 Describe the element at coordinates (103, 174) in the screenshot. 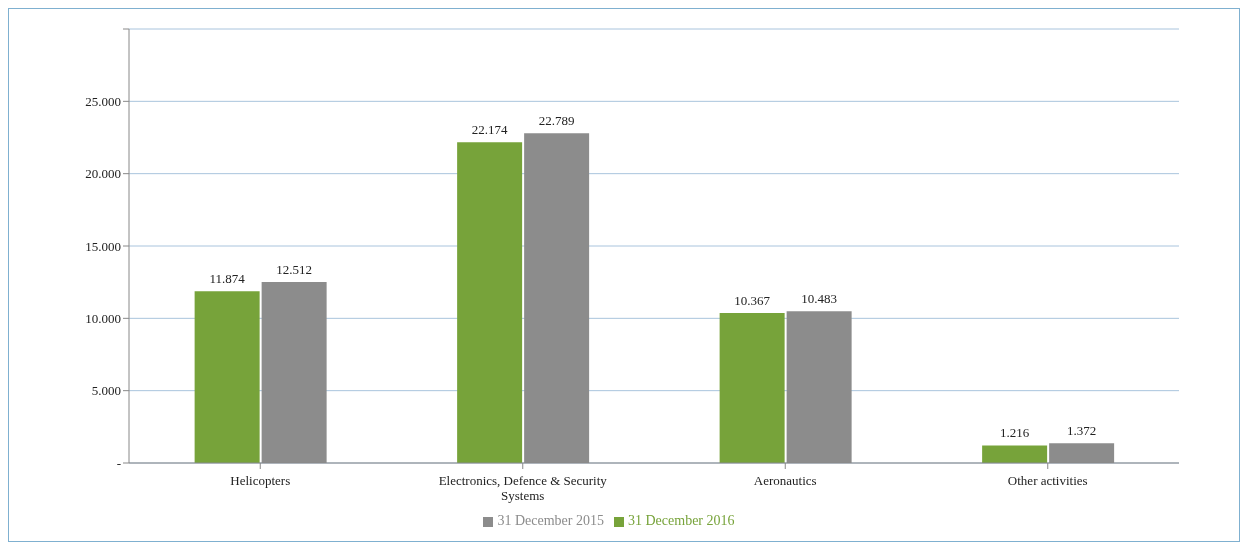

I see `y-tick-label: 20.000` at that location.